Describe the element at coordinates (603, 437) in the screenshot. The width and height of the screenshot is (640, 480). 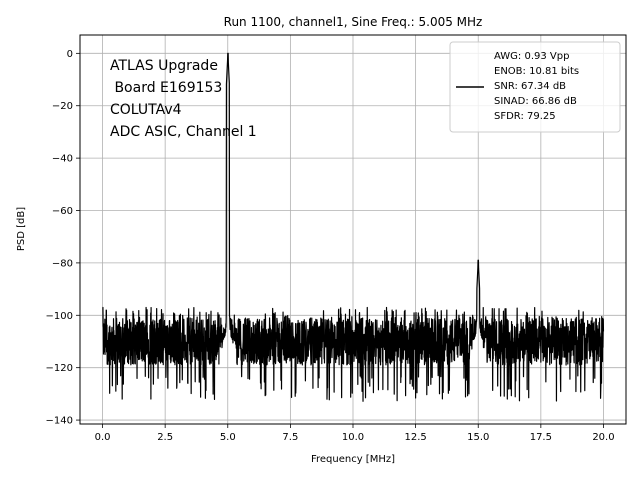
I see `x-tick-label: 20.0` at that location.